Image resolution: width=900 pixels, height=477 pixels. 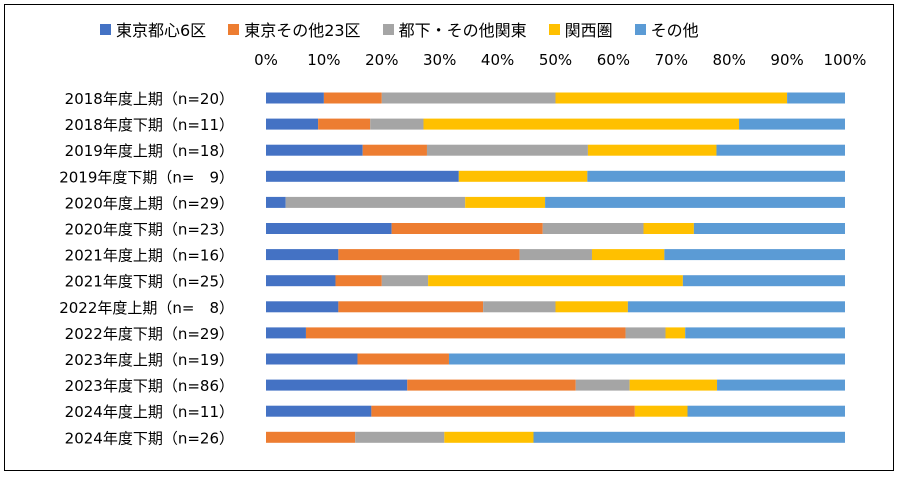 I want to click on x-tick-label: 10%, so click(x=323, y=60).